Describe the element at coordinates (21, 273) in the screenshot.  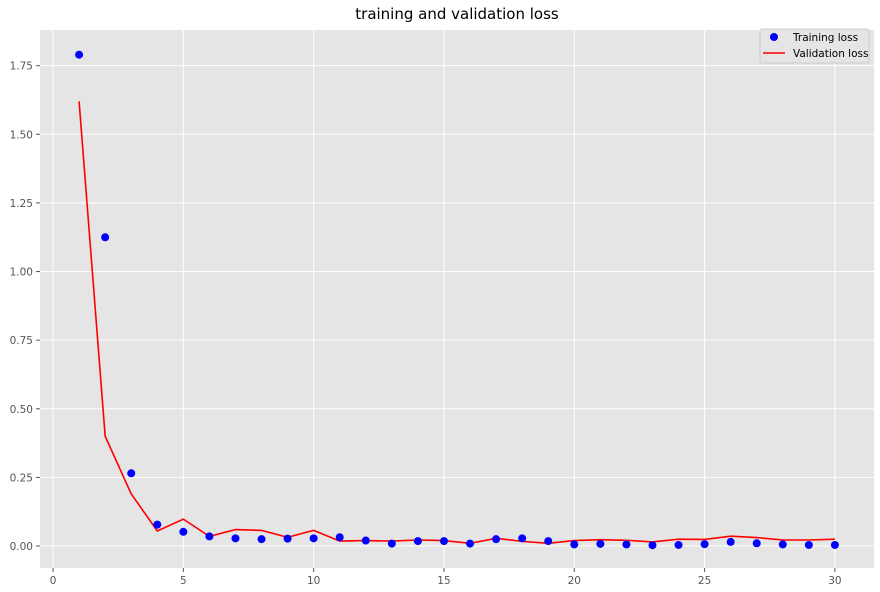
I see `y-tick-label: 1.00` at that location.